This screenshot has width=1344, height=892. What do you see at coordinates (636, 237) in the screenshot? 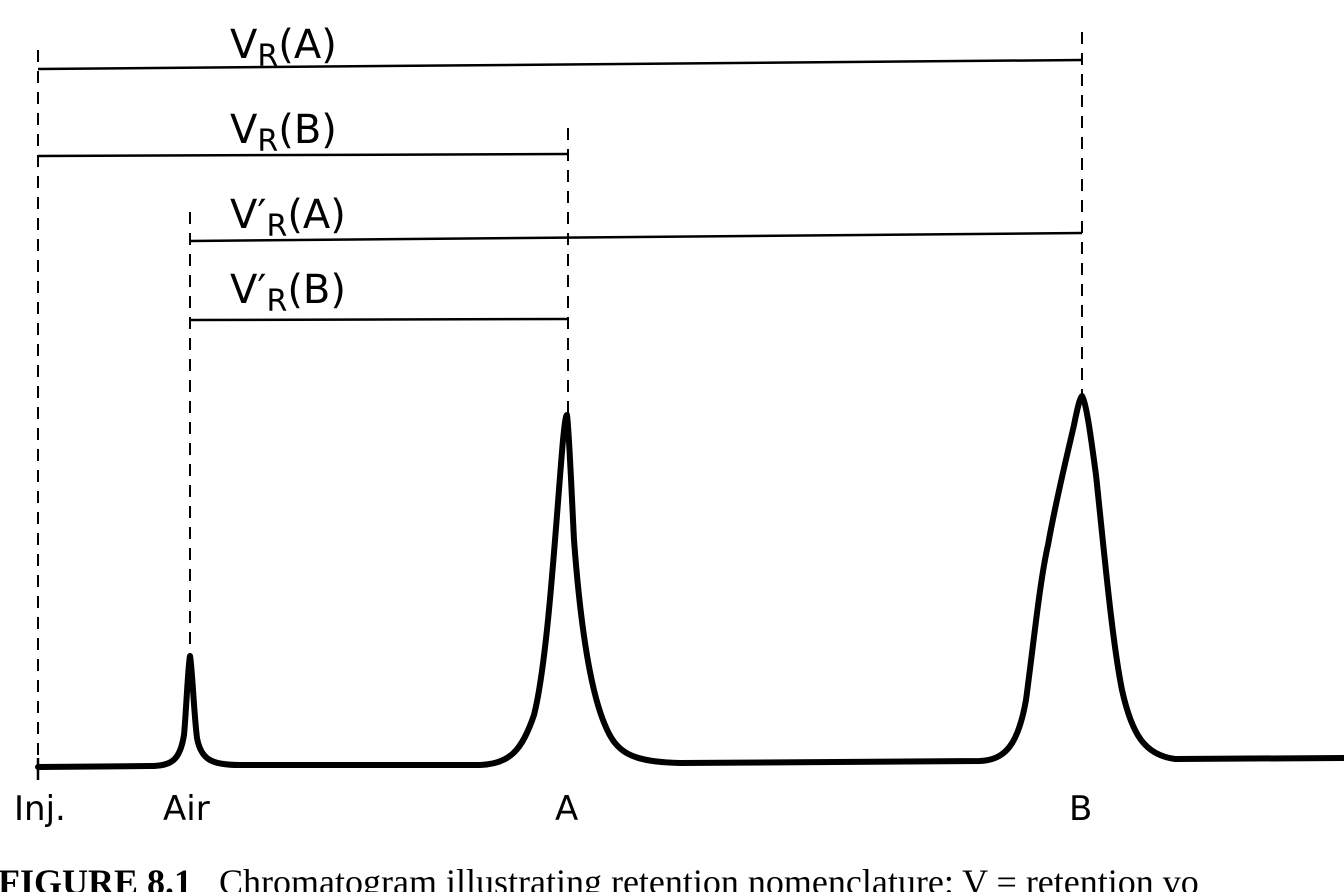
I see `range-line-vpr-a` at bounding box center [636, 237].